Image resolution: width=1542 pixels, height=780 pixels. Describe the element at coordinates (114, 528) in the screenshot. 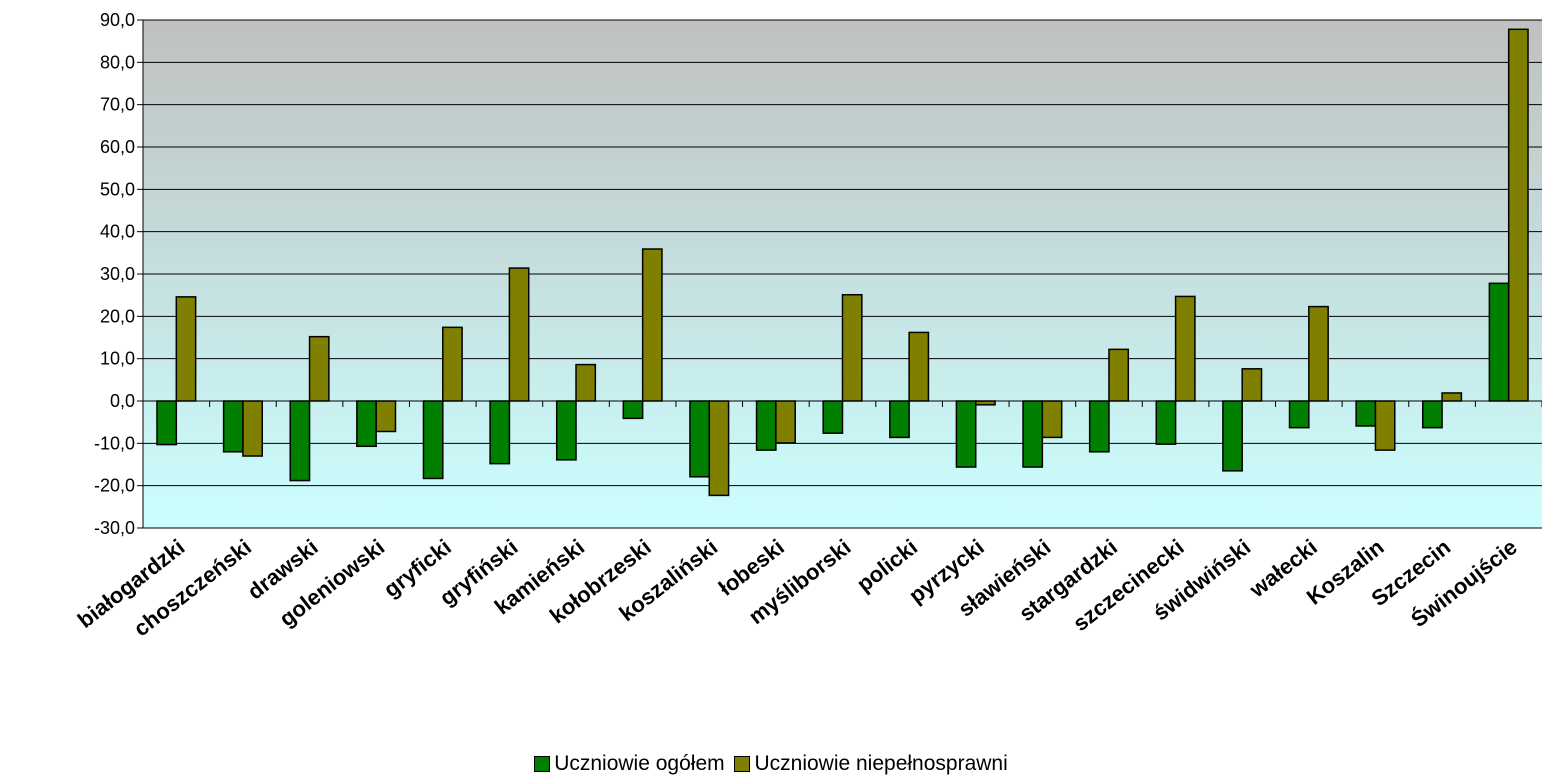

I see `y-tick-label: -30,0` at that location.